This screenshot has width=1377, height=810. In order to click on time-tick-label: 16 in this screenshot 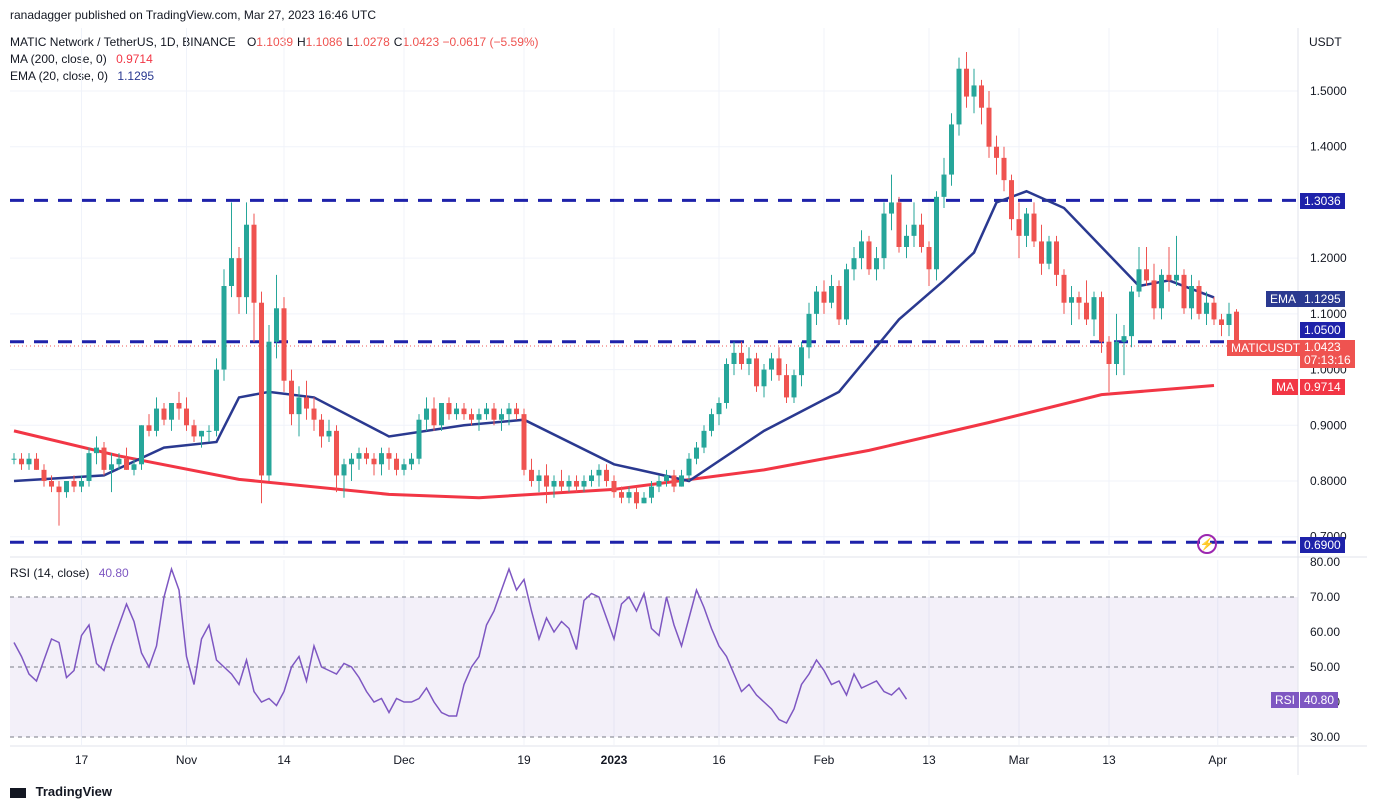, I will do `click(719, 760)`.